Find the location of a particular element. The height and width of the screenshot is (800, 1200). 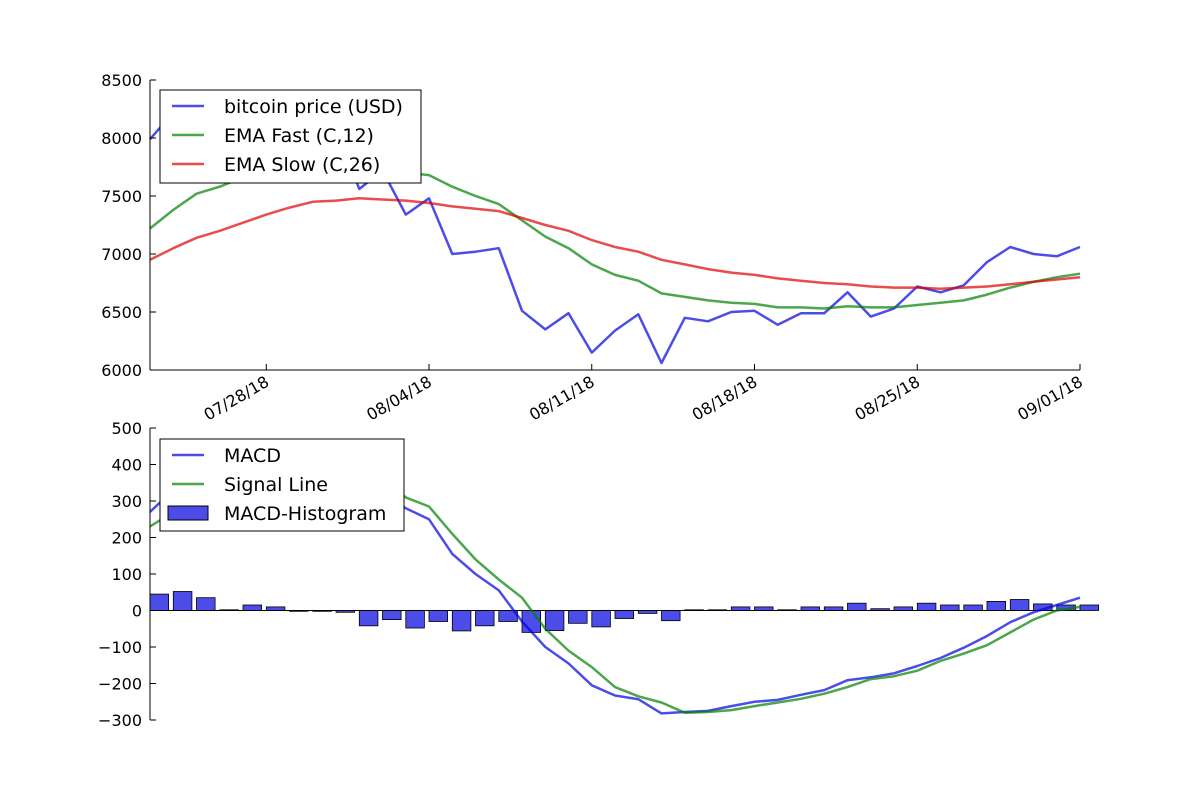

macd-y-tick-label: −300 is located at coordinates (120, 720).